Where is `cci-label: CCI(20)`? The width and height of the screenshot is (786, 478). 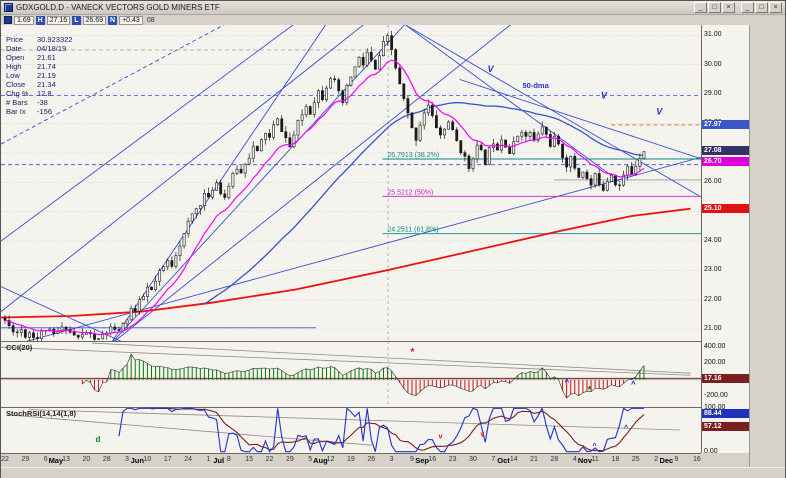
cci-label: CCI(20) is located at coordinates (19, 347).